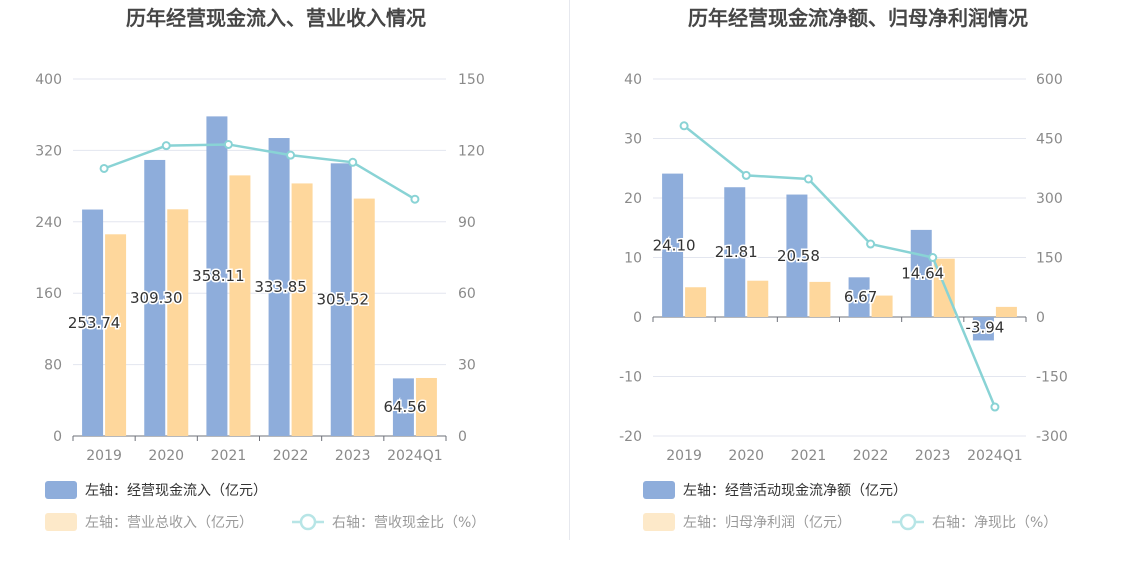  I want to click on y-left-tick-label: 240, so click(48, 223).